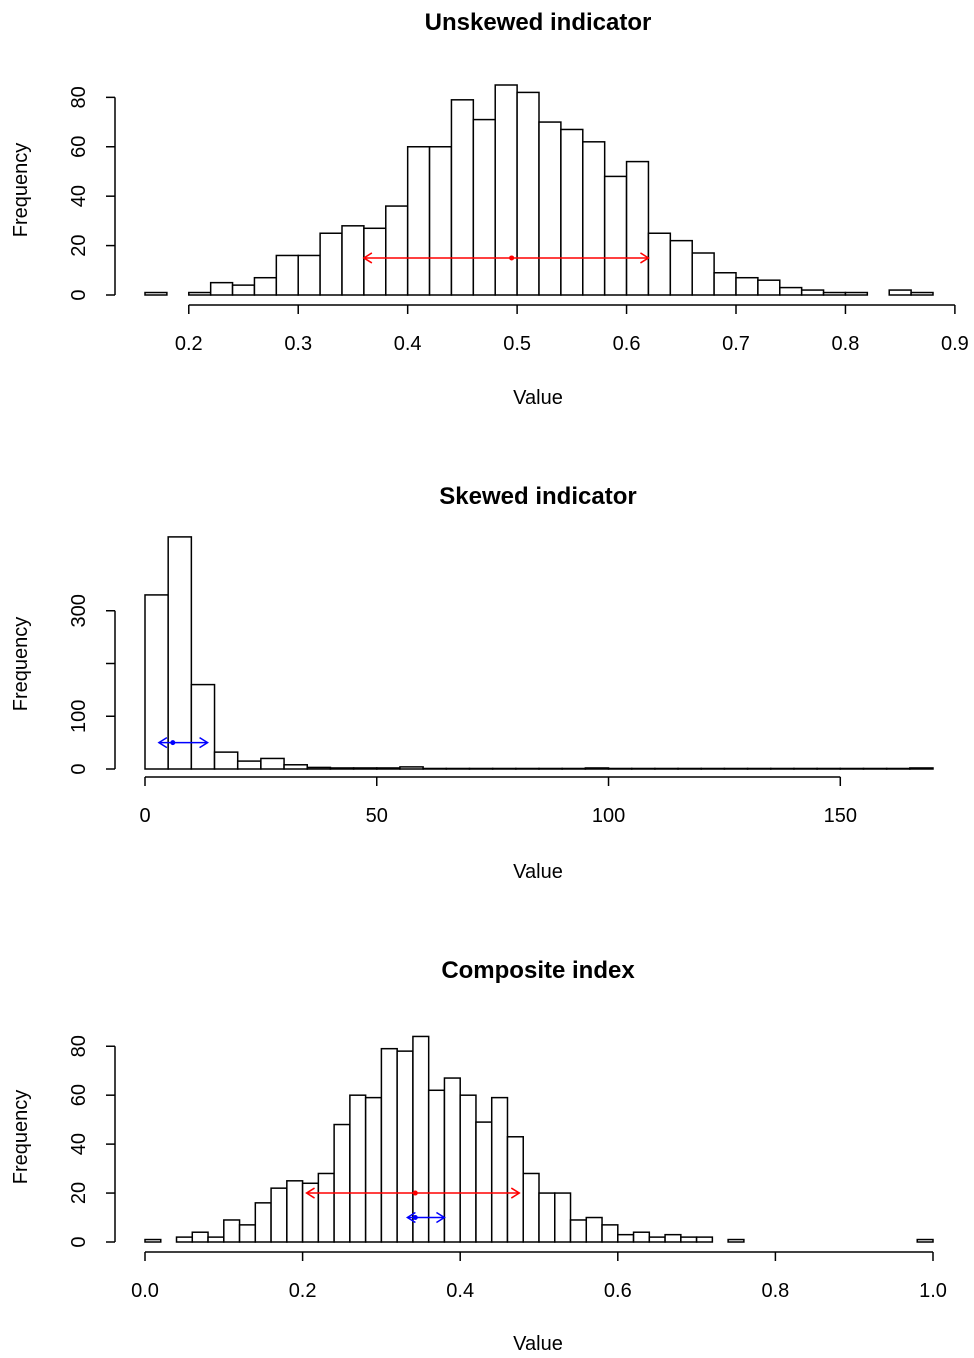 The image size is (974, 1358). What do you see at coordinates (79, 1241) in the screenshot?
I see `y-tick-label: 0` at bounding box center [79, 1241].